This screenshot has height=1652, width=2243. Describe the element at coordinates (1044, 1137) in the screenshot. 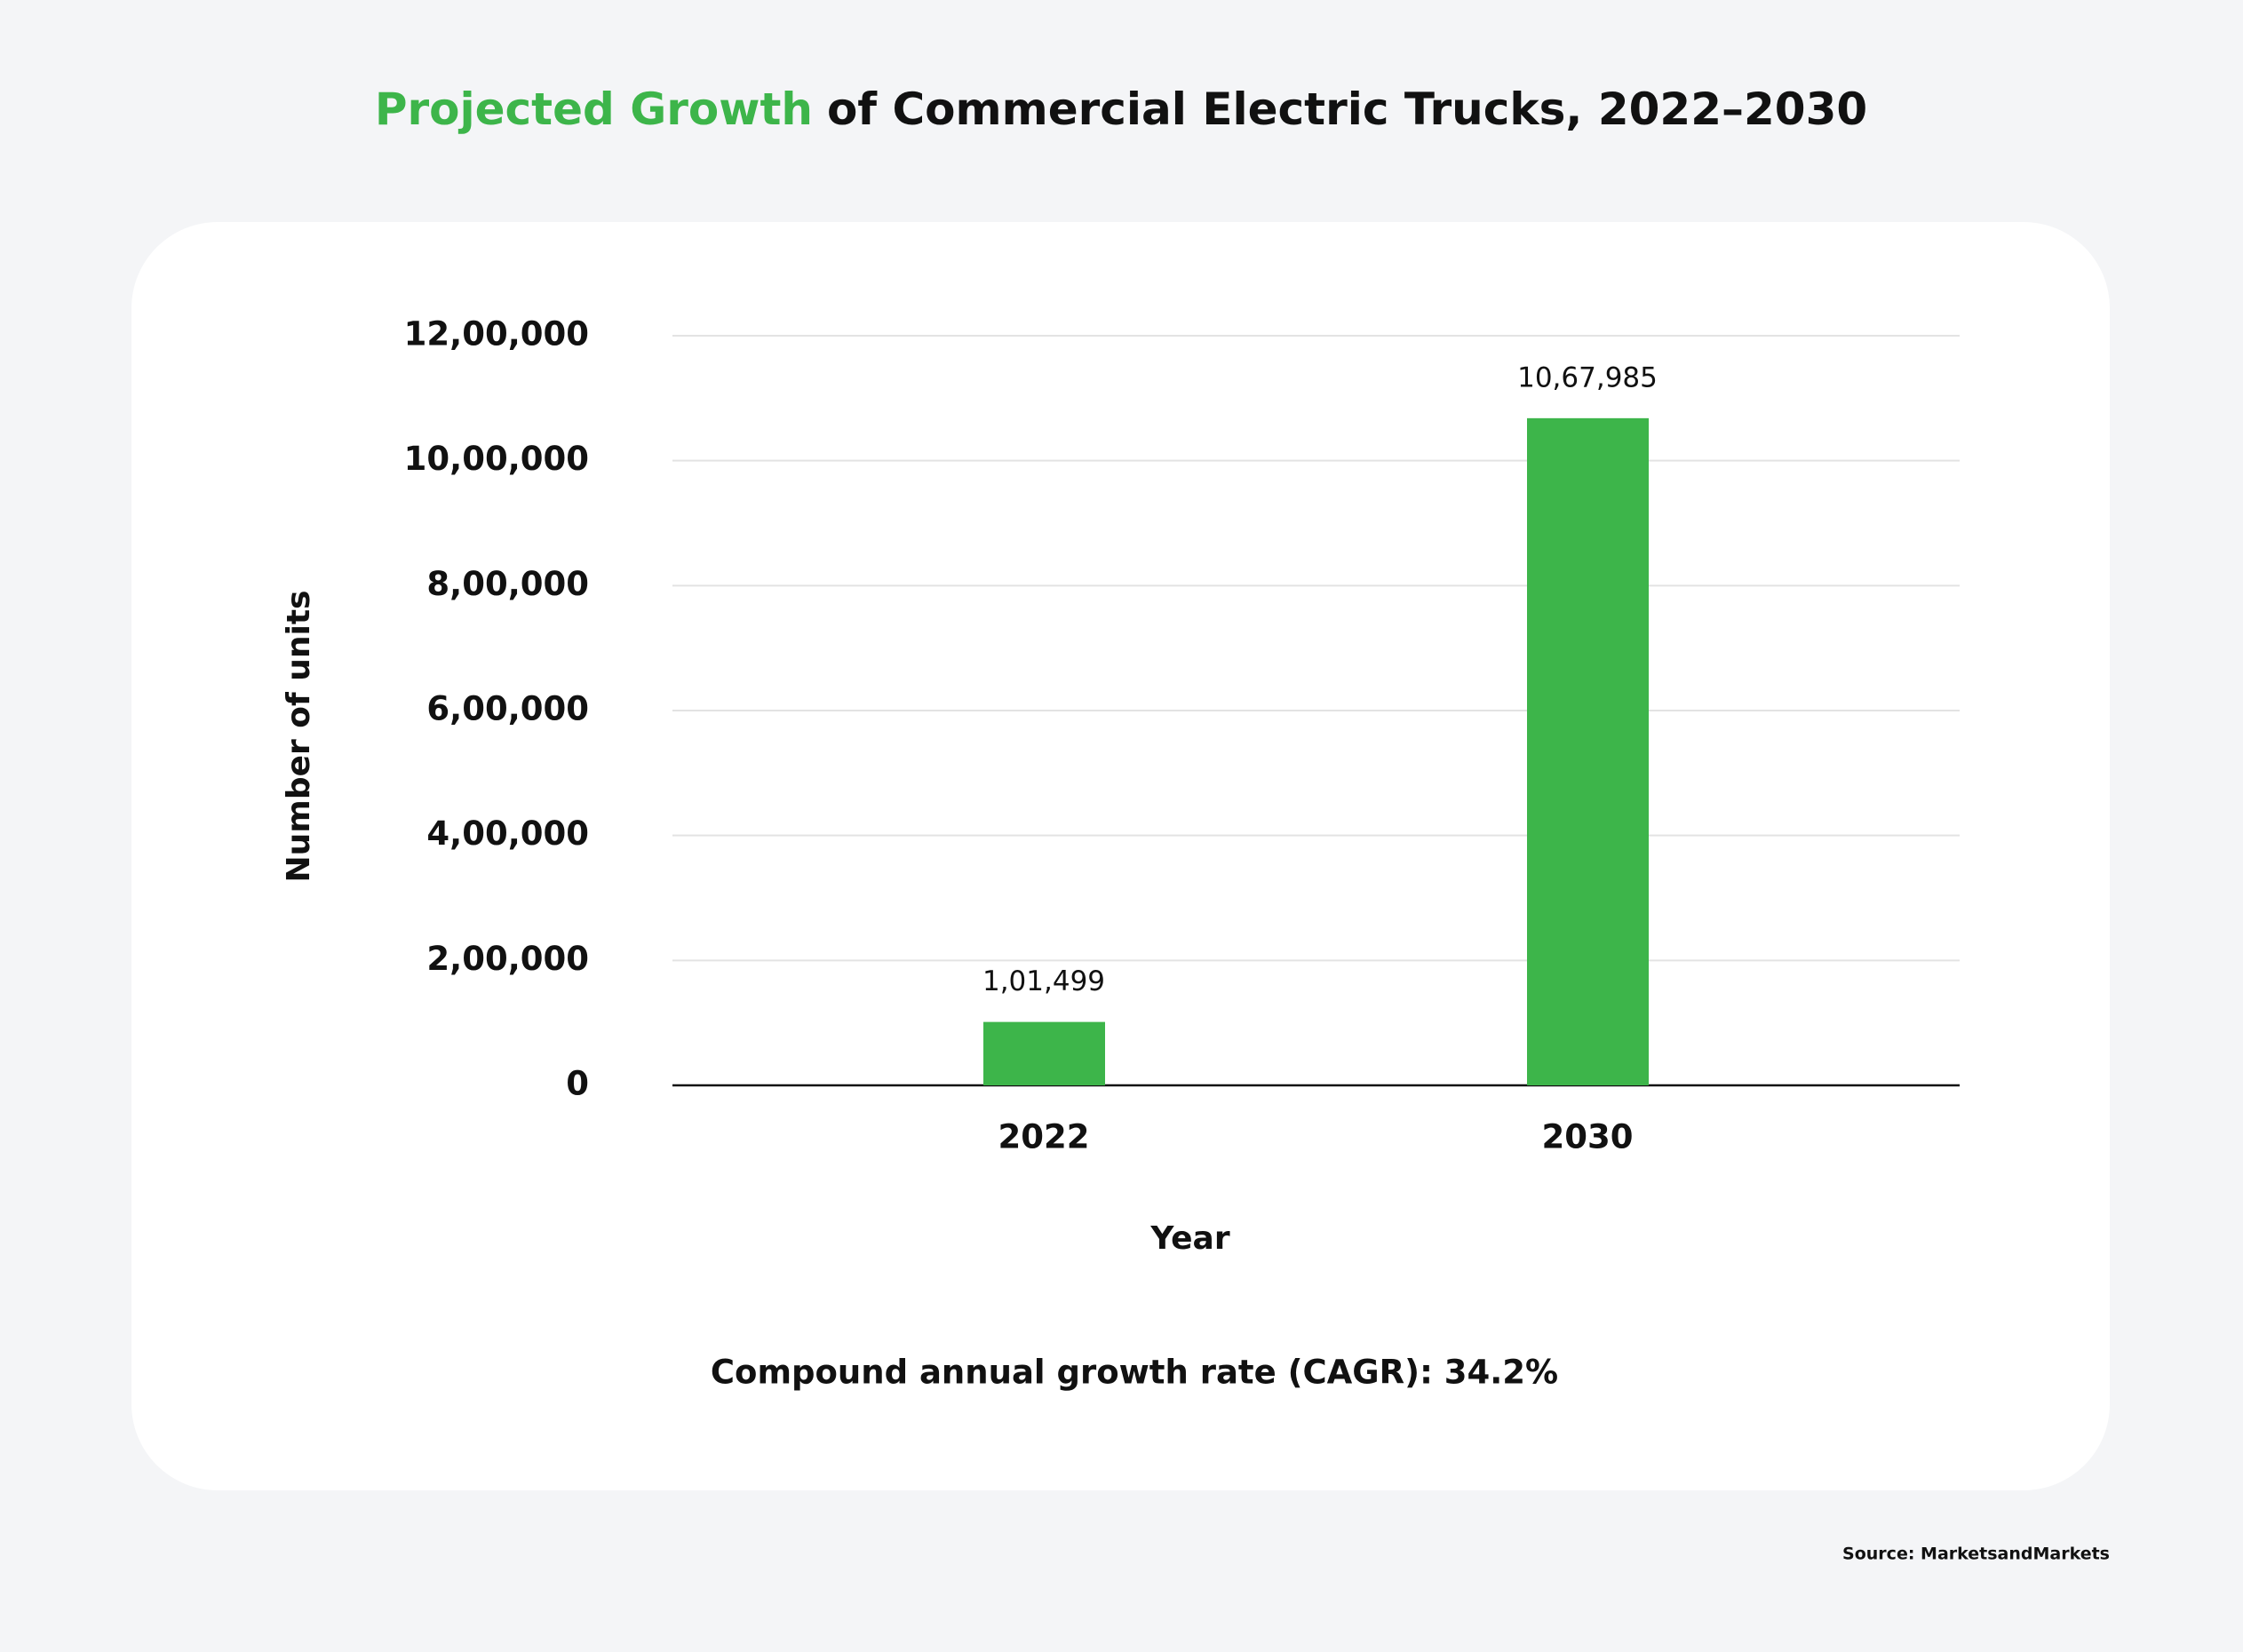

I see `x-tick-label: 2022` at that location.